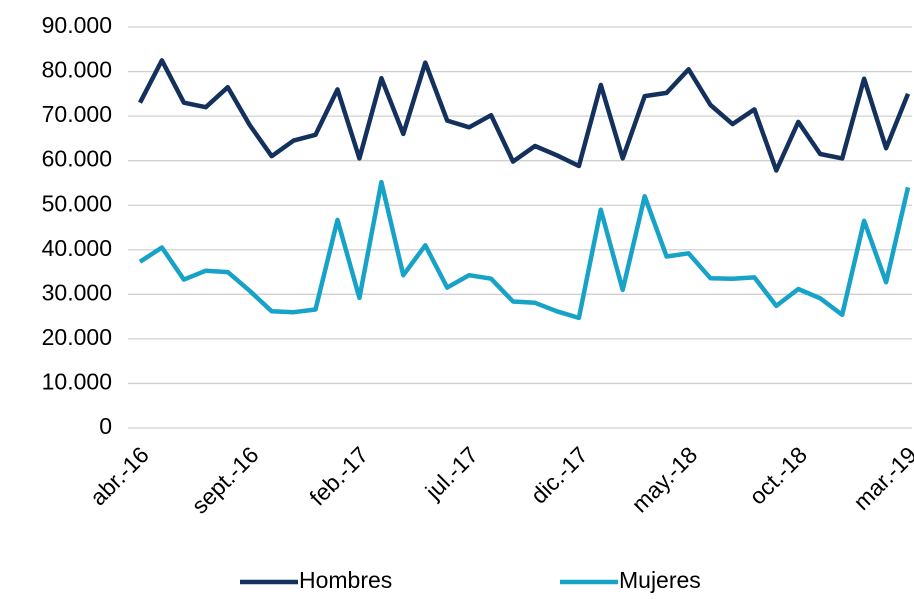 Image resolution: width=914 pixels, height=599 pixels. I want to click on y-tick-label: 30.000, so click(77, 292).